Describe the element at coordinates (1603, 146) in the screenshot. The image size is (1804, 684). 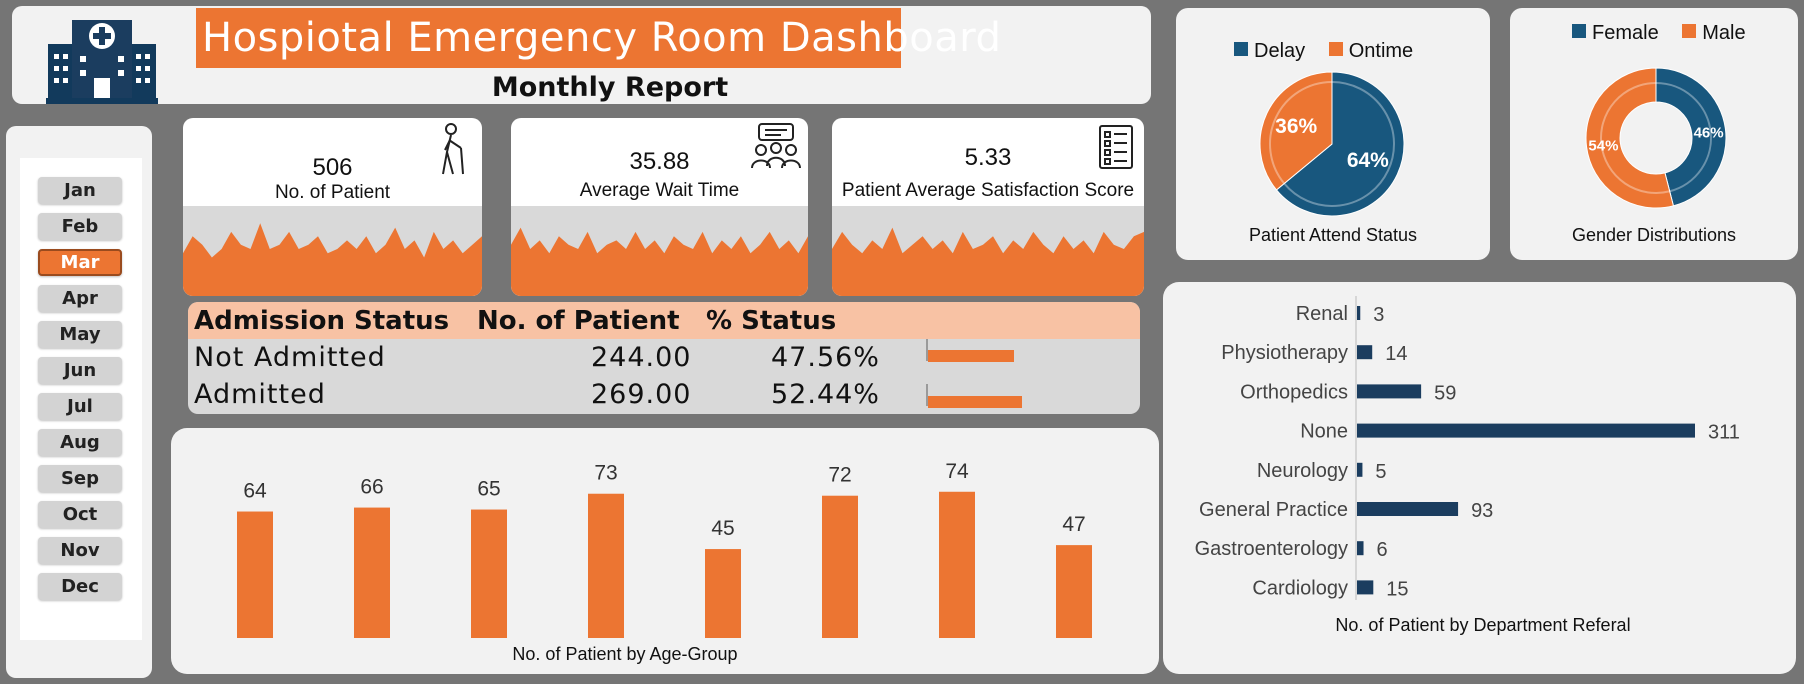
I see `slice-label: 54%` at that location.